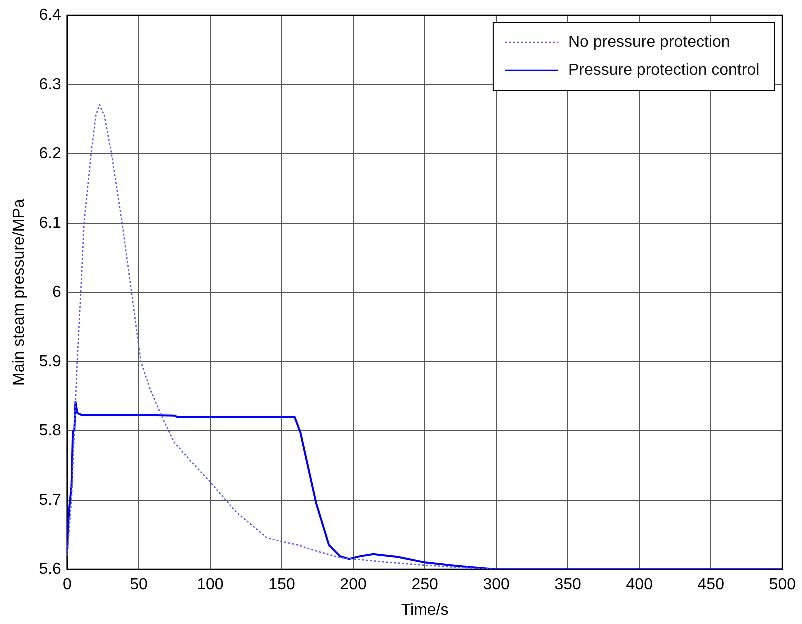  Describe the element at coordinates (353, 585) in the screenshot. I see `x-tick-label: 200` at that location.